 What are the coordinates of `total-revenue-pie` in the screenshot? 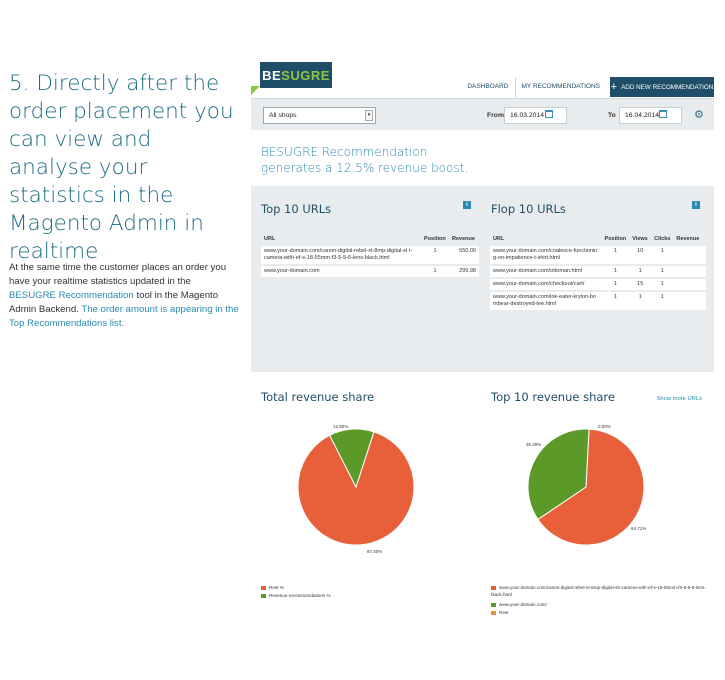 It's located at (356, 487).